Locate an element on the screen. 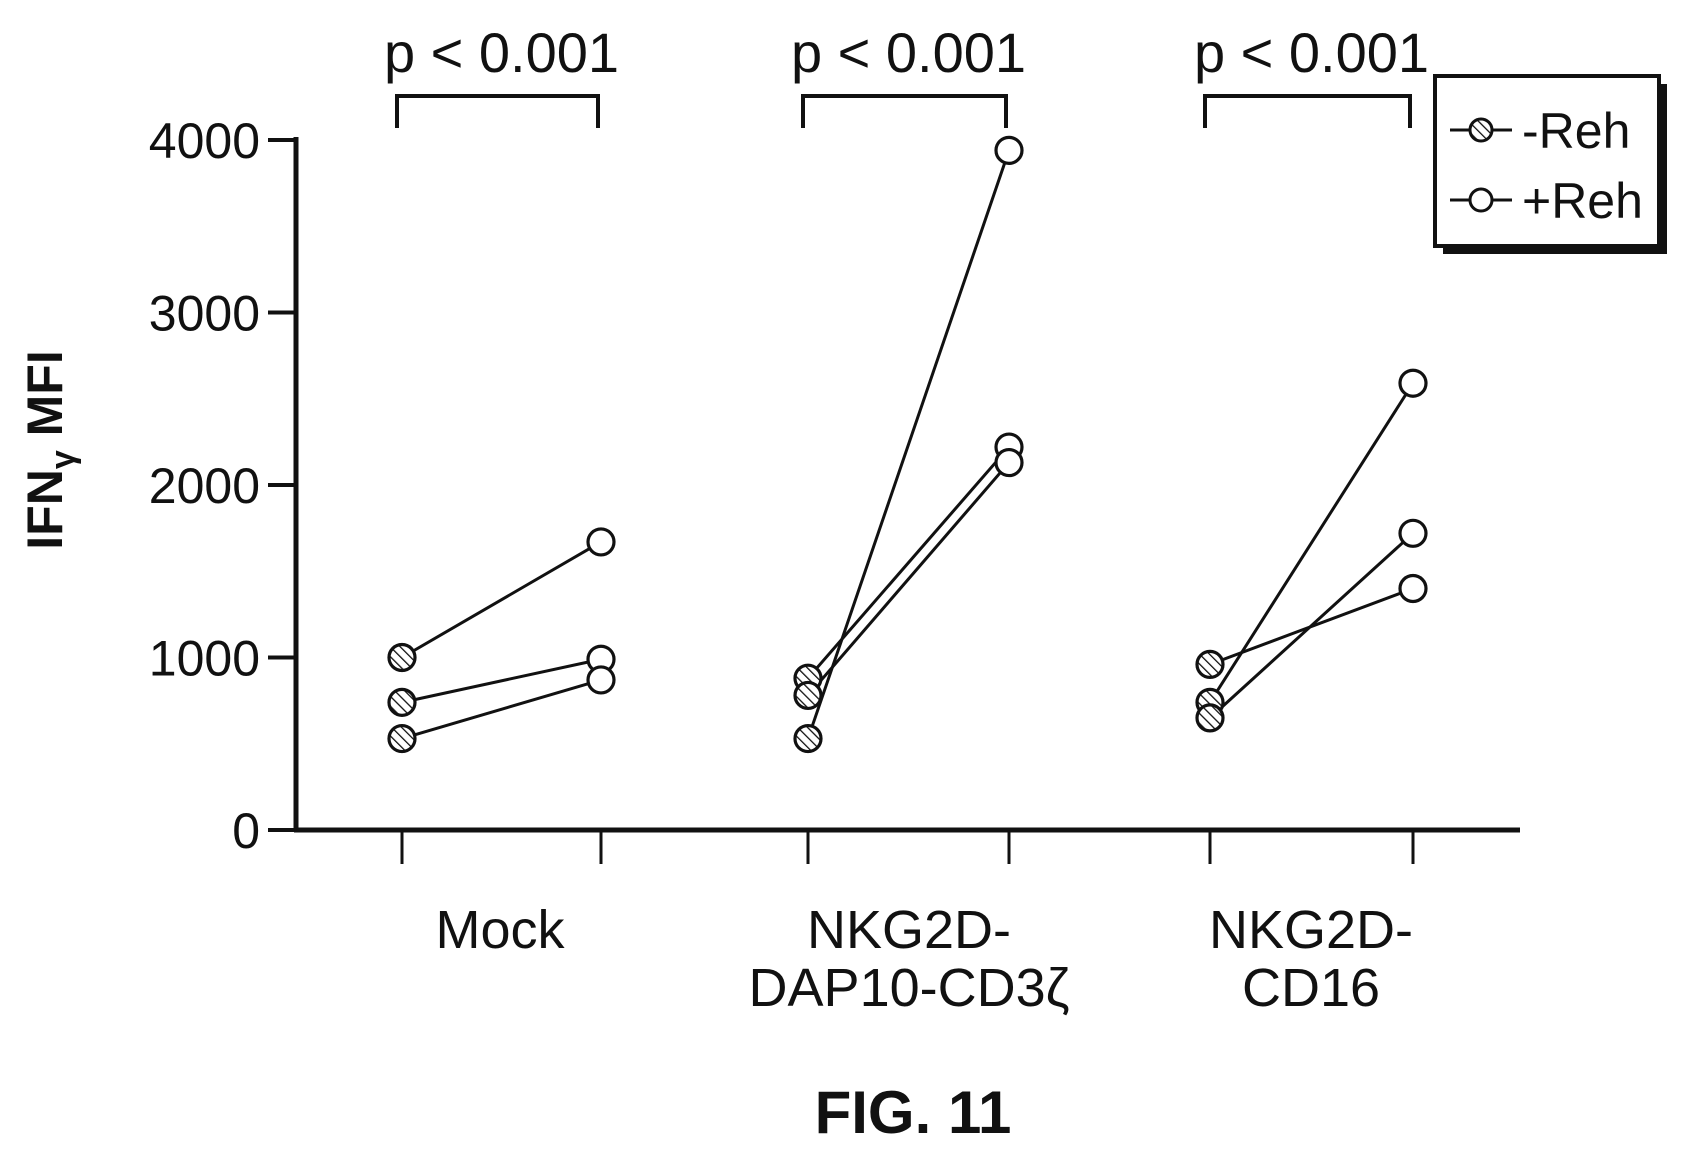 This screenshot has width=1698, height=1150. y-axis-label: IFNγ MFI is located at coordinates (49, 449).